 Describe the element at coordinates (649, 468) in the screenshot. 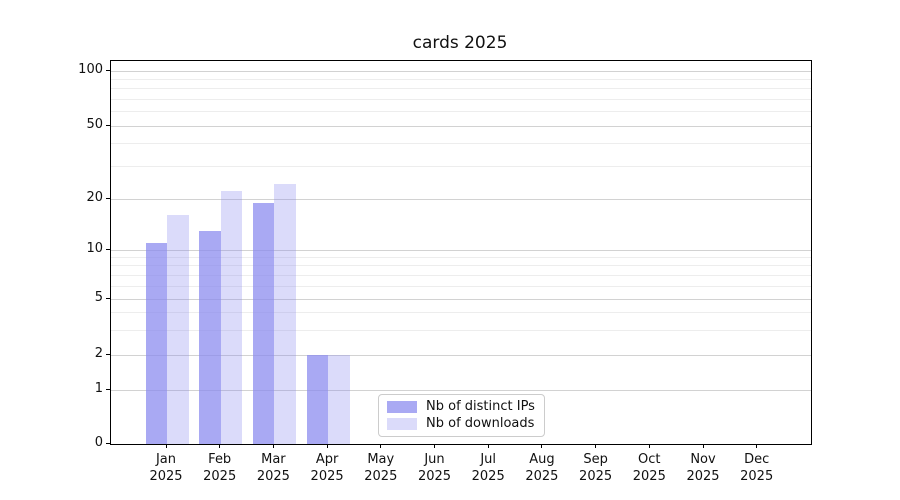

I see `x-tick-label: Oct 2025` at that location.